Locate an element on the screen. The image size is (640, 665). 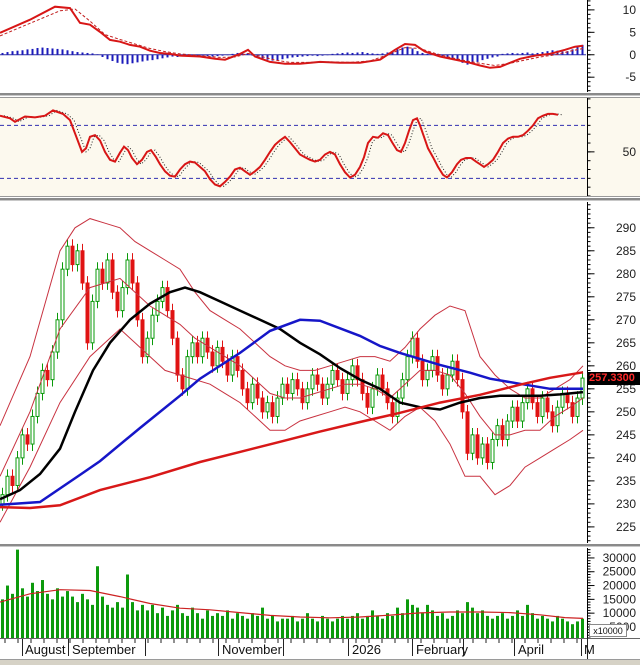
volume-plot: 30000250002000015000100005000 is located at coordinates (318, 593).